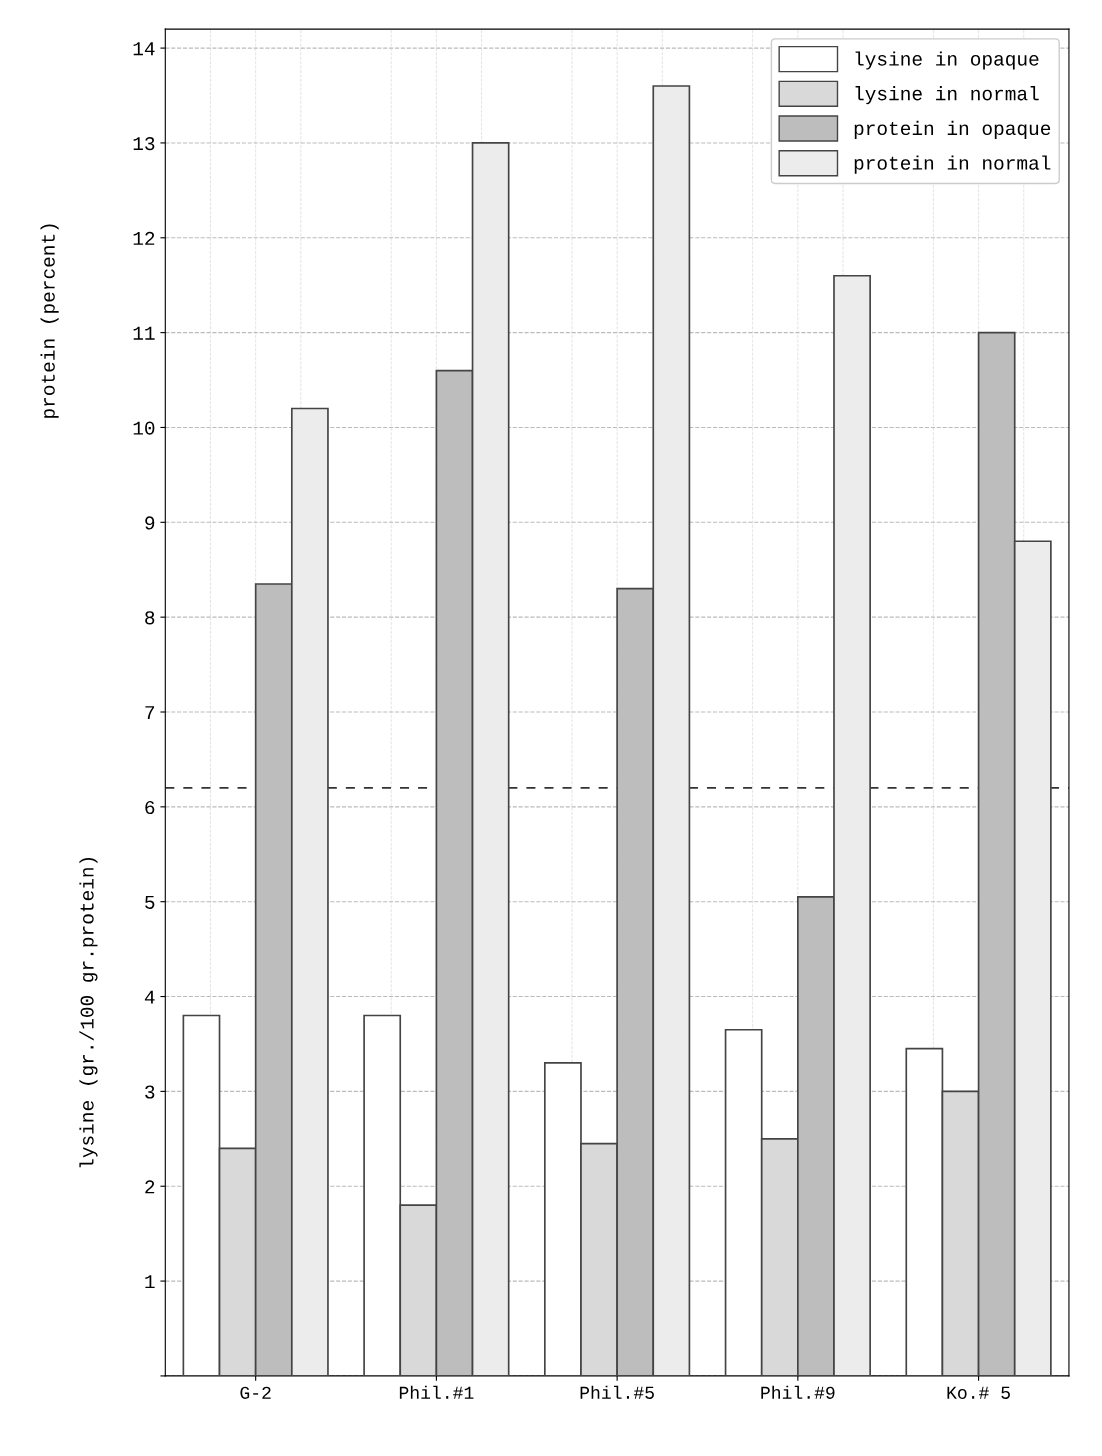  I want to click on y-tick-label: 10, so click(144, 428).